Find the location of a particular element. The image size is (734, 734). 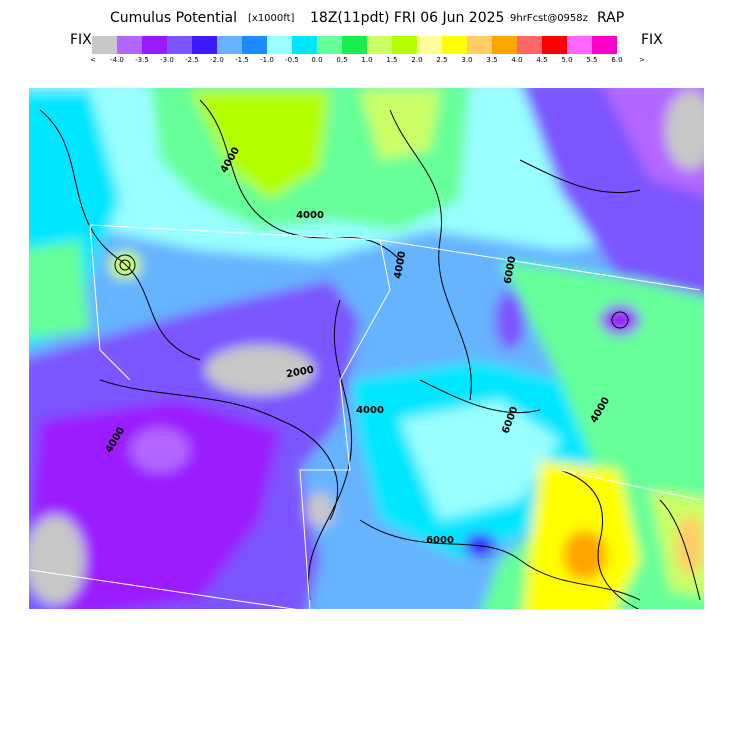

colorbar-label: 2.0 is located at coordinates (416, 60).